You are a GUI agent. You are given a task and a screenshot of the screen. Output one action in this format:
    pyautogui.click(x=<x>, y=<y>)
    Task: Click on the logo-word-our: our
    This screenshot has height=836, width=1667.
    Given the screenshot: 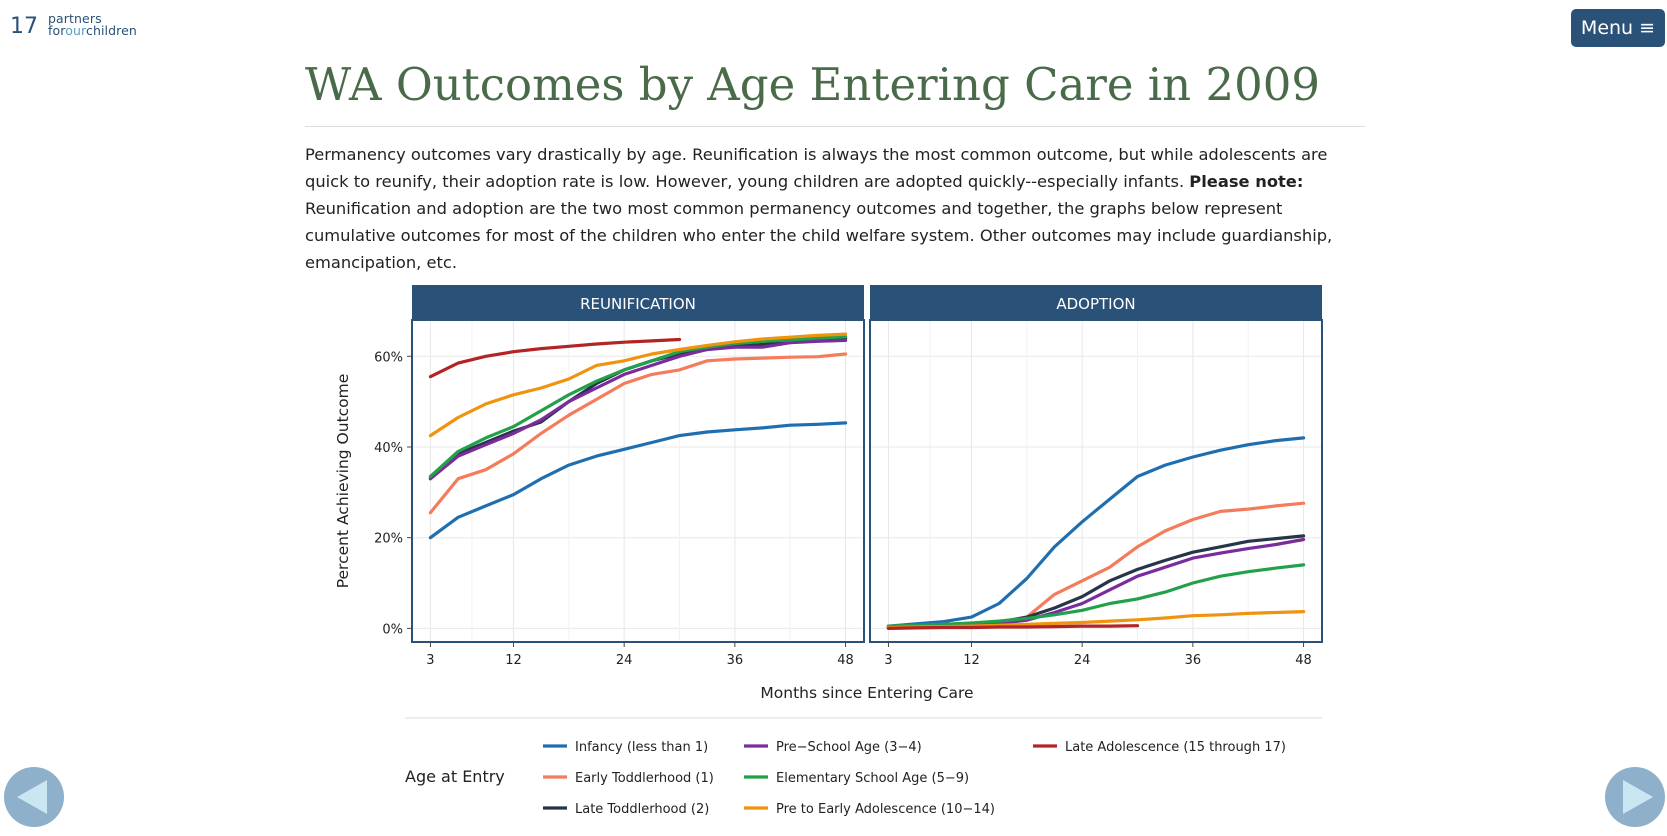 What is the action you would take?
    pyautogui.click(x=75, y=30)
    